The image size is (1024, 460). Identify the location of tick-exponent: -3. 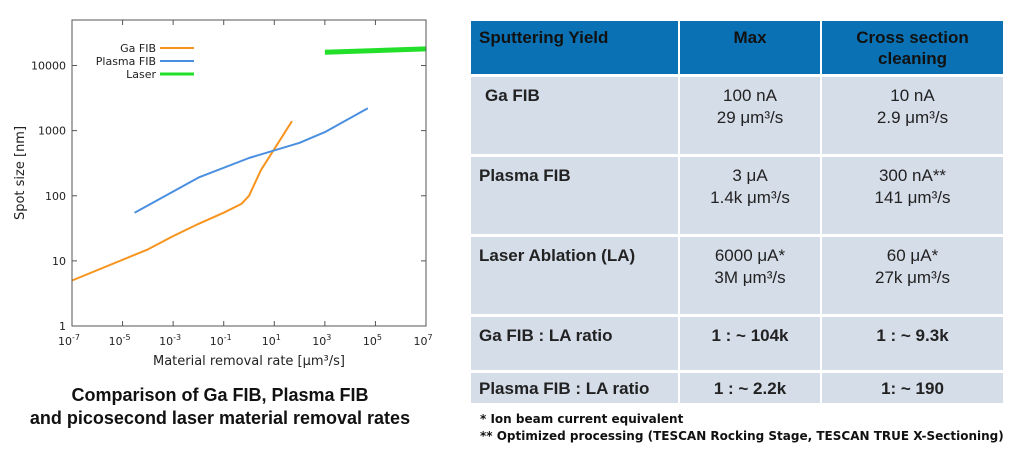
(177, 337).